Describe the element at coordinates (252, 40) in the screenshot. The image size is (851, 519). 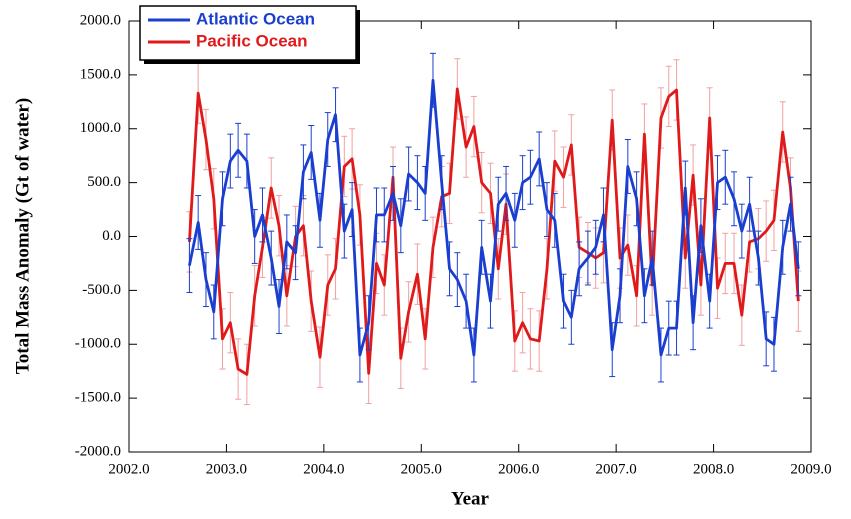
I see `legend-label: Pacific Ocean` at that location.